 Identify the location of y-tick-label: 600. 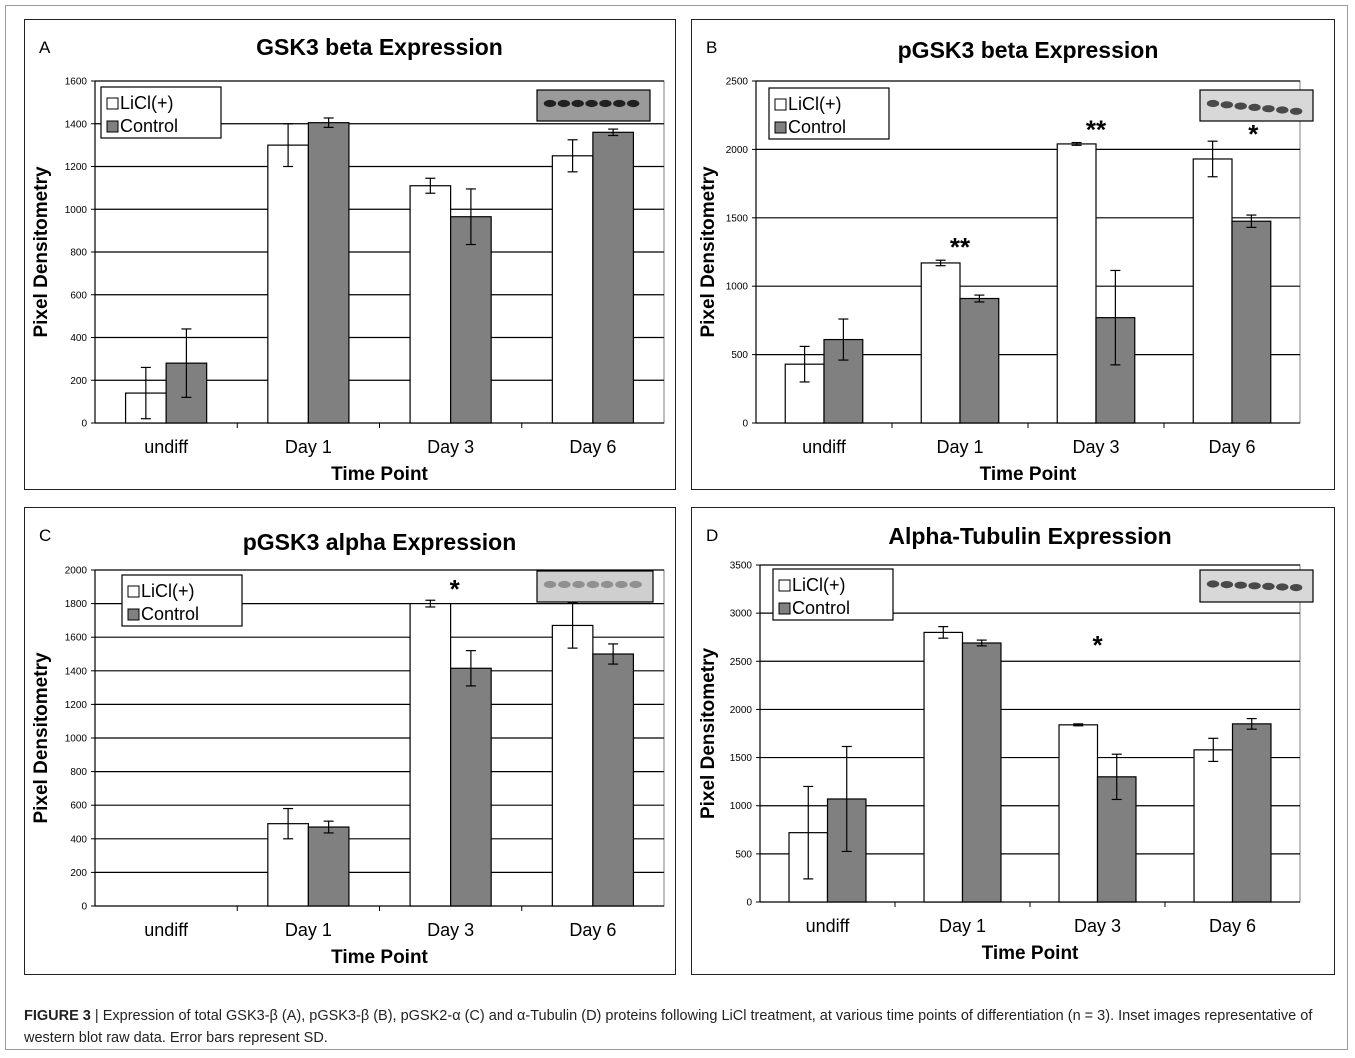
(78, 806).